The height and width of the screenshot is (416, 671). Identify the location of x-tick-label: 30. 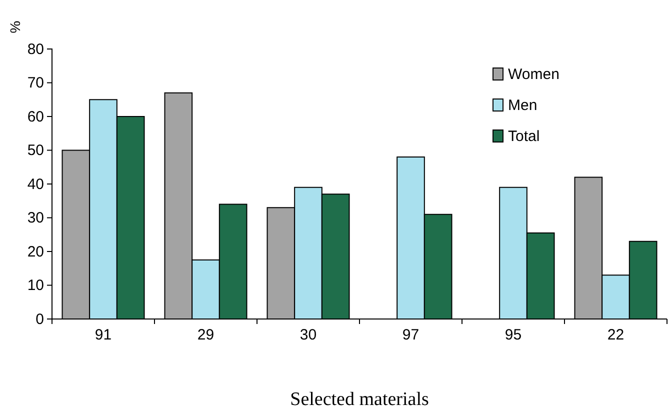
(308, 335).